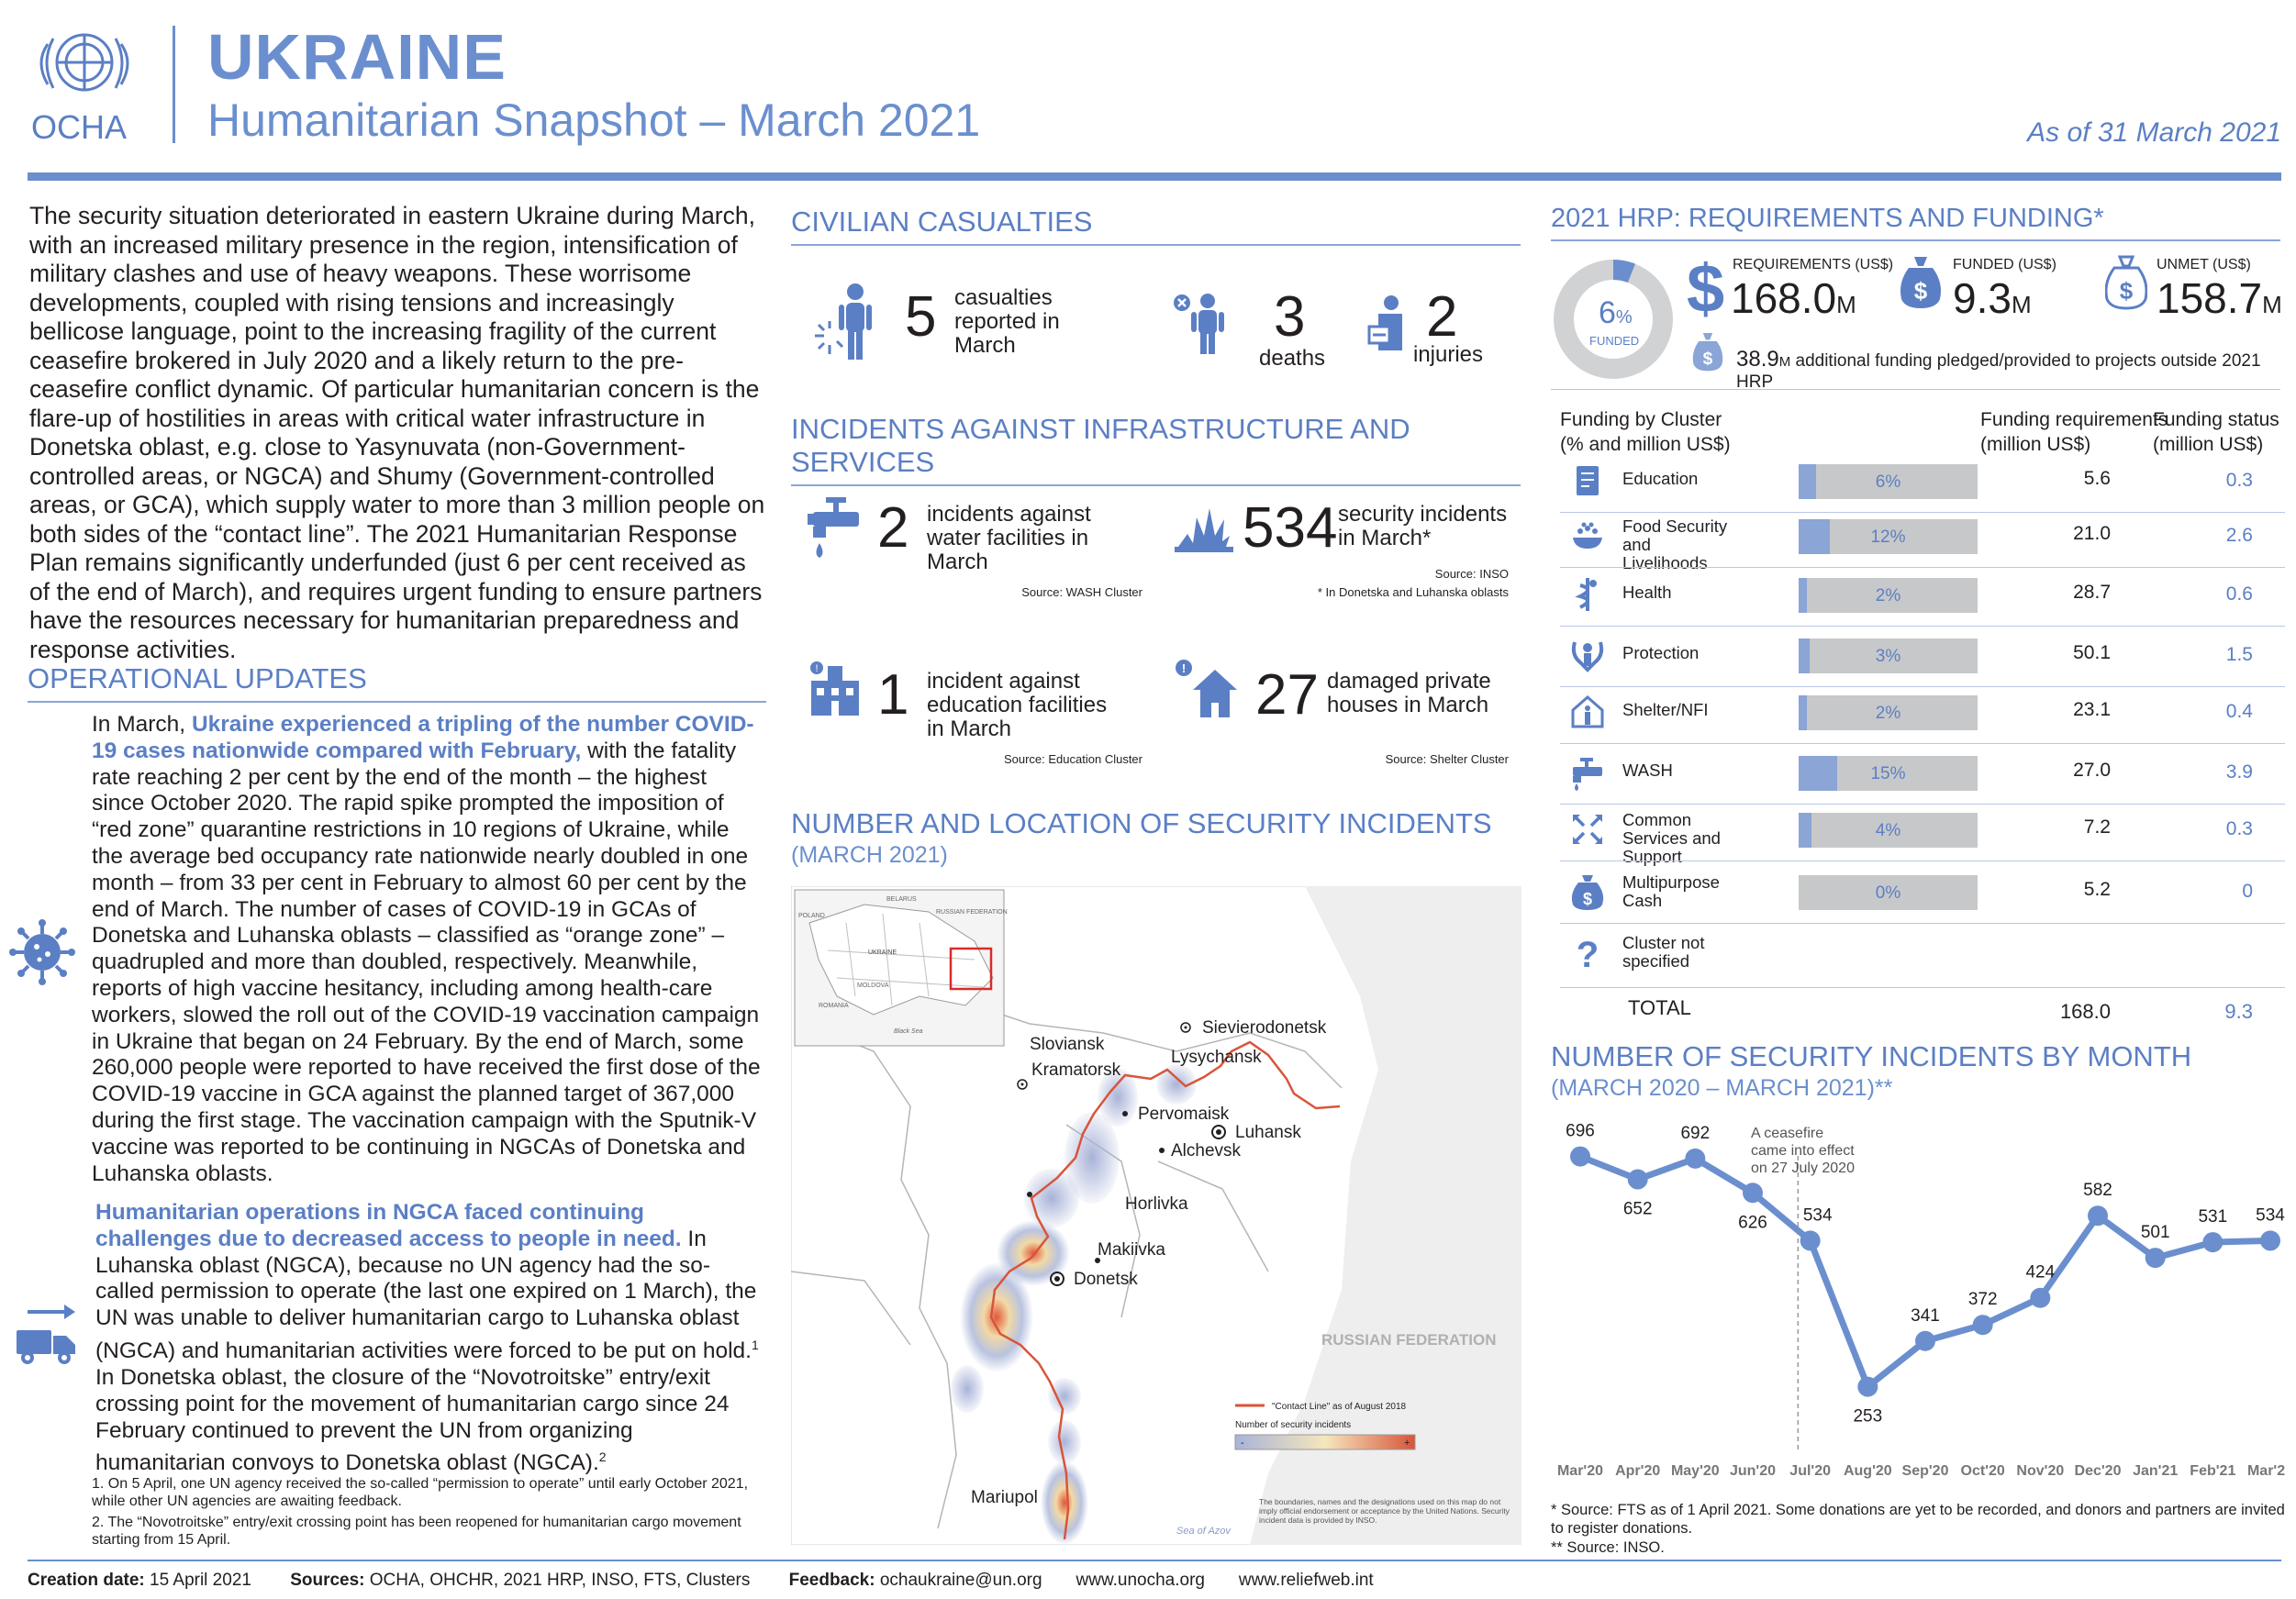  I want to click on city-label-donetsk: Donetsk, so click(1106, 1280).